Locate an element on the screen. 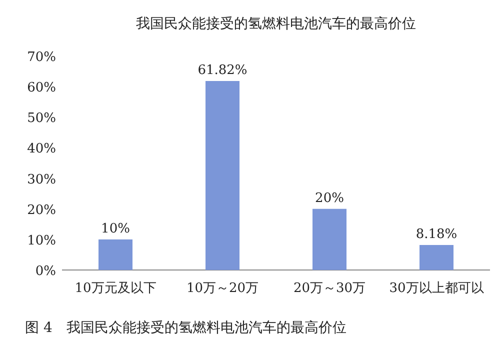 The image size is (500, 362). y-tick-label: 60% is located at coordinates (41, 88).